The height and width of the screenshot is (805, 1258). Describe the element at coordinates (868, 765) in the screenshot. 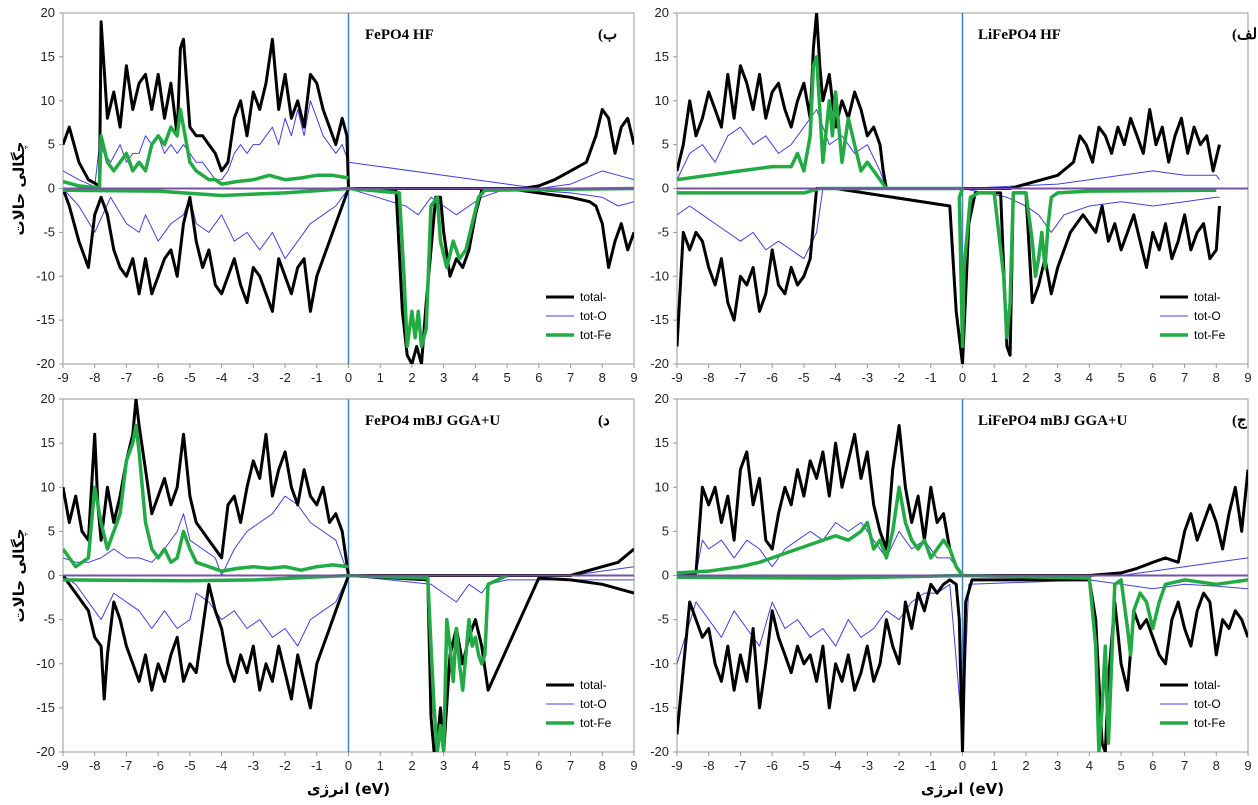

I see `x-tick-label: -3` at that location.